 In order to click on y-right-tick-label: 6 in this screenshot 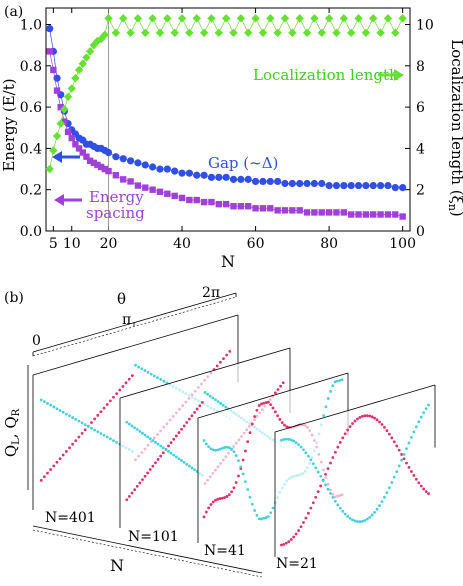, I will do `click(420, 108)`.